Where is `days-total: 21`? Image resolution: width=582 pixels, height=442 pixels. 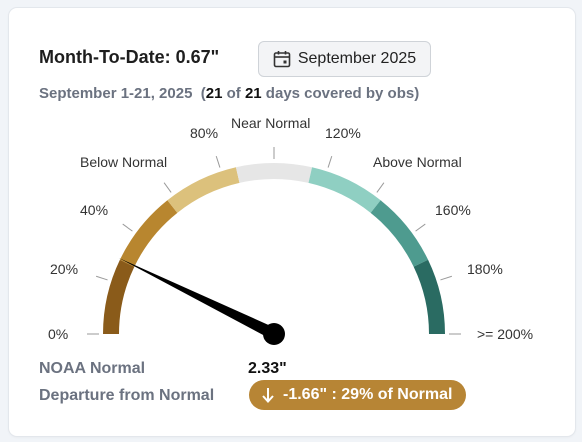 days-total: 21 is located at coordinates (253, 93).